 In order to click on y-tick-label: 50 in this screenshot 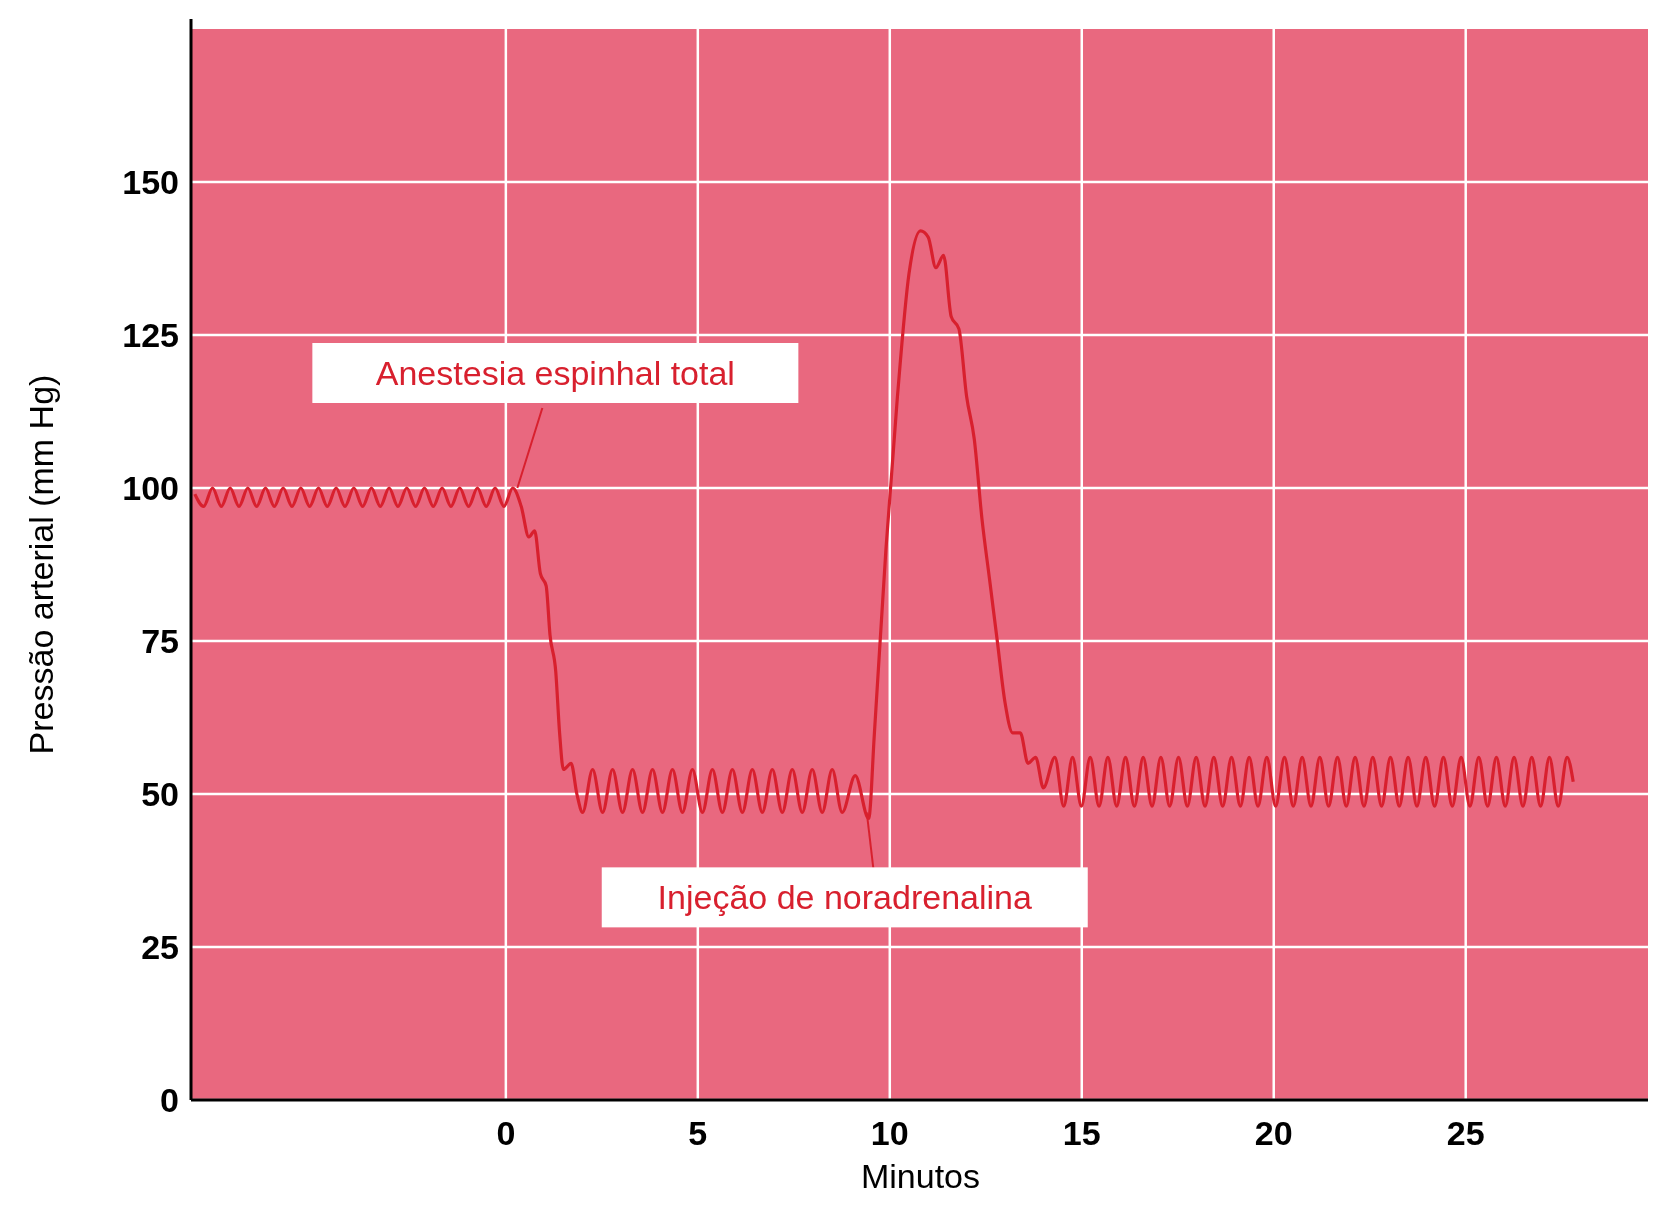, I will do `click(160, 793)`.